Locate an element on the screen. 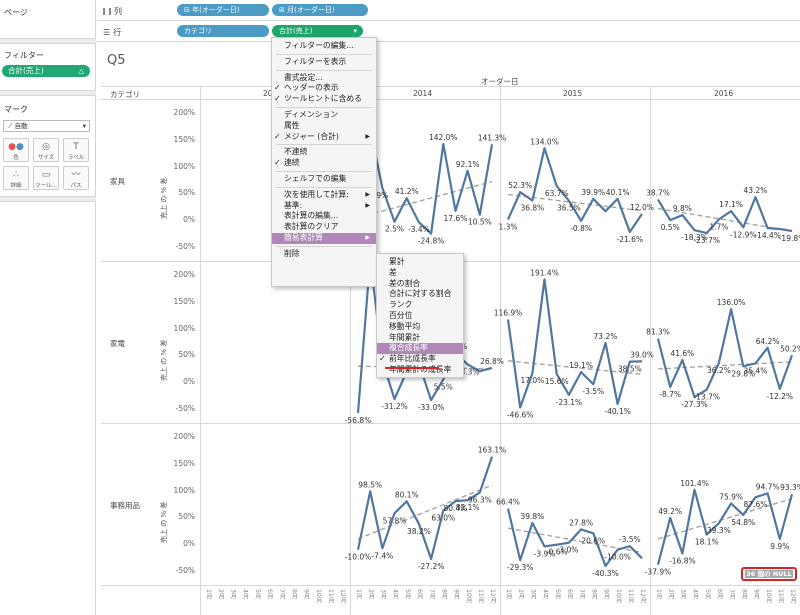  menu-item: ツールヒントに含める is located at coordinates (324, 99).